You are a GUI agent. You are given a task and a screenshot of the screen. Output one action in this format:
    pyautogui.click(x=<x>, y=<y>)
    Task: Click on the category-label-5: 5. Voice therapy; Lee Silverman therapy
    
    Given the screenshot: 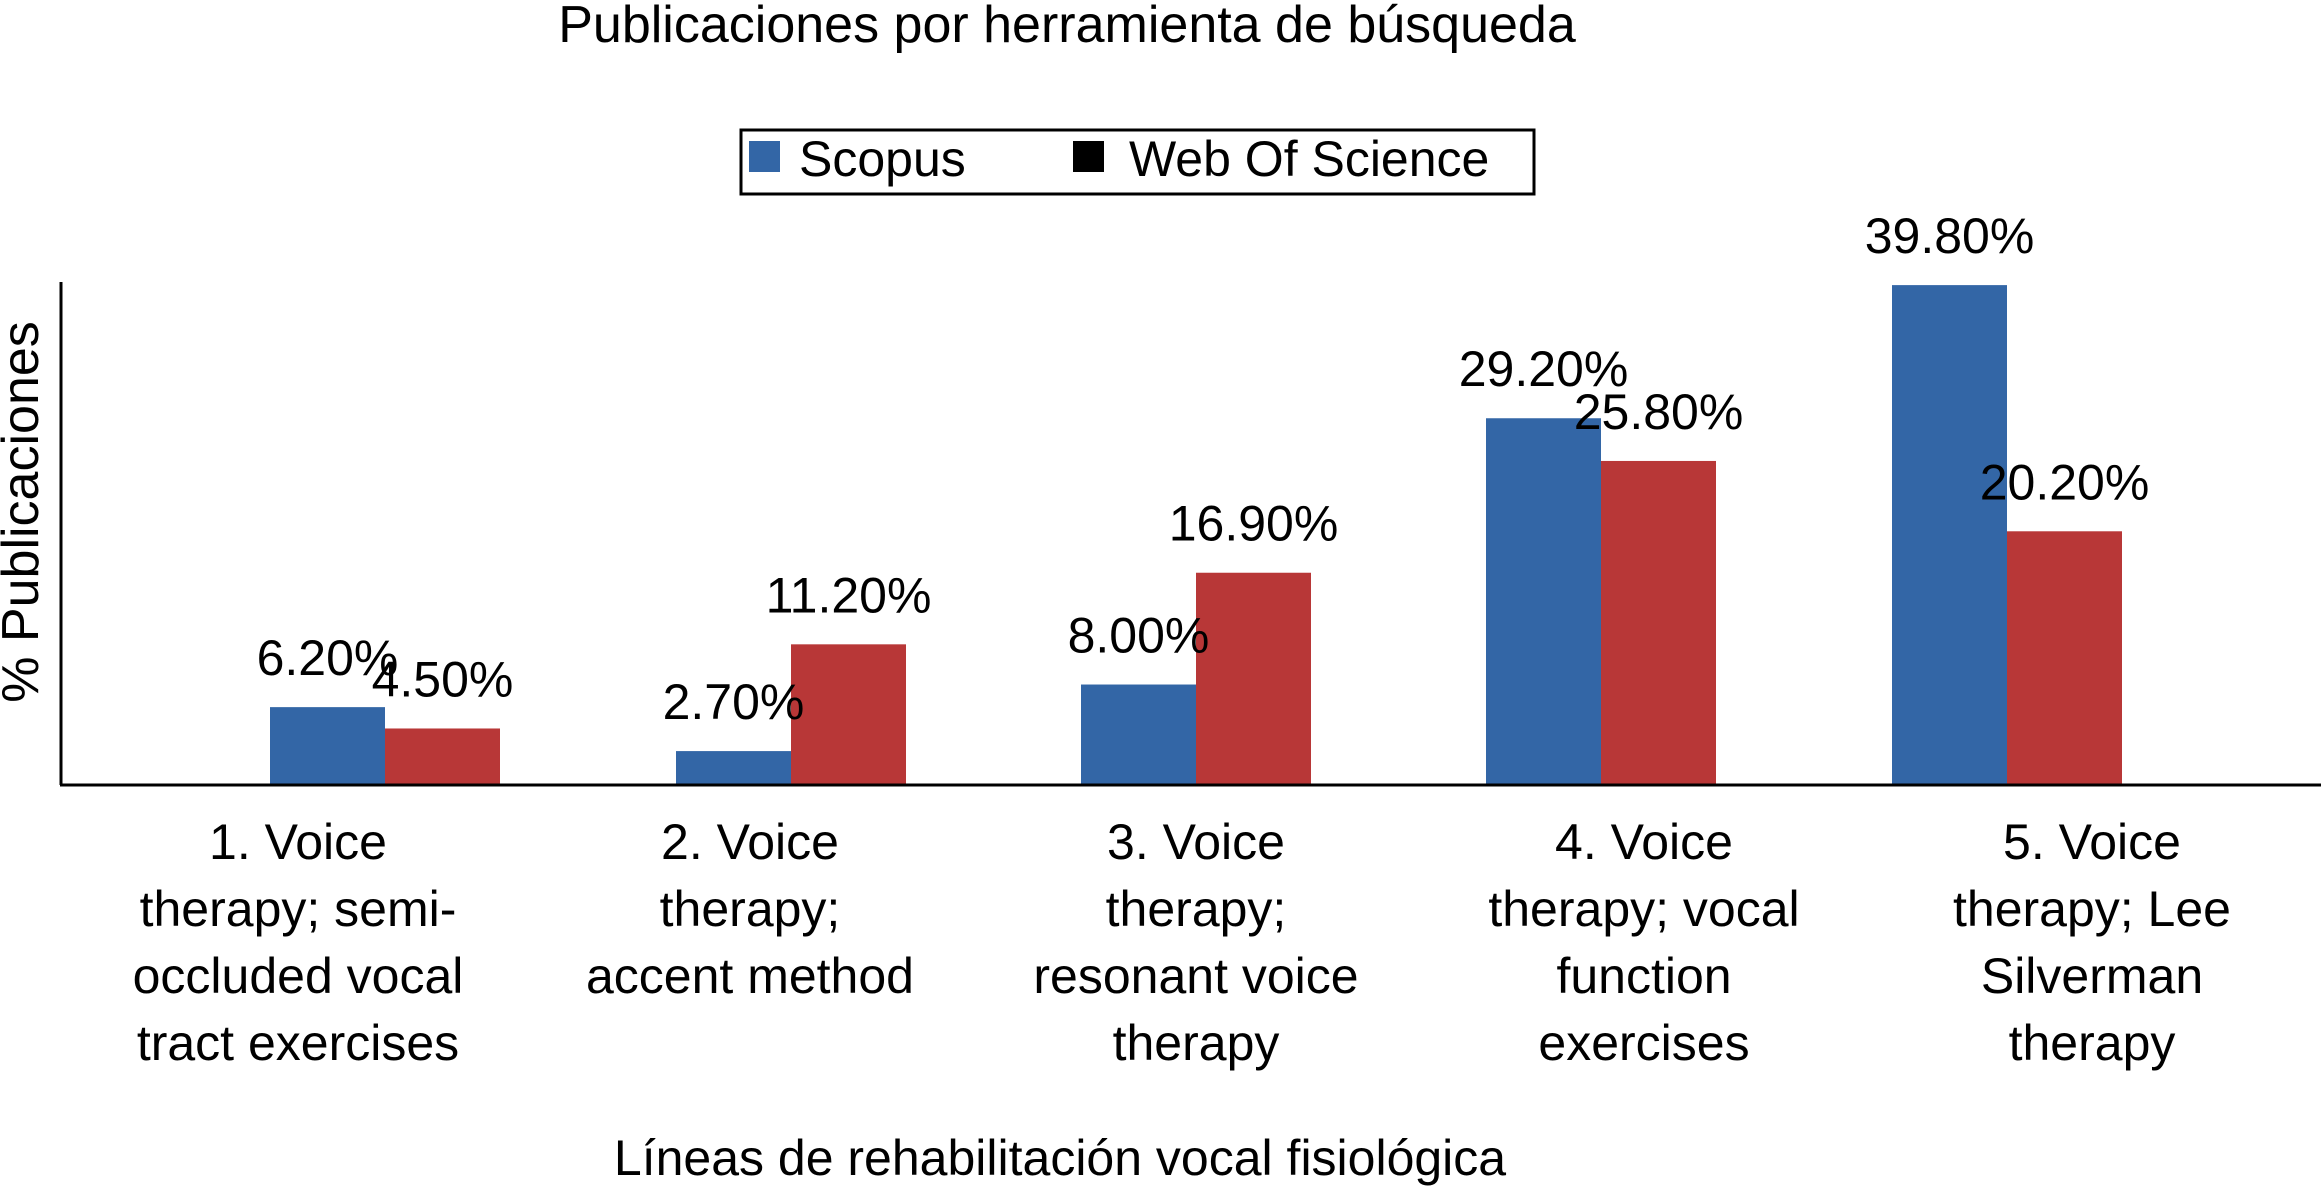 What is the action you would take?
    pyautogui.click(x=2092, y=942)
    